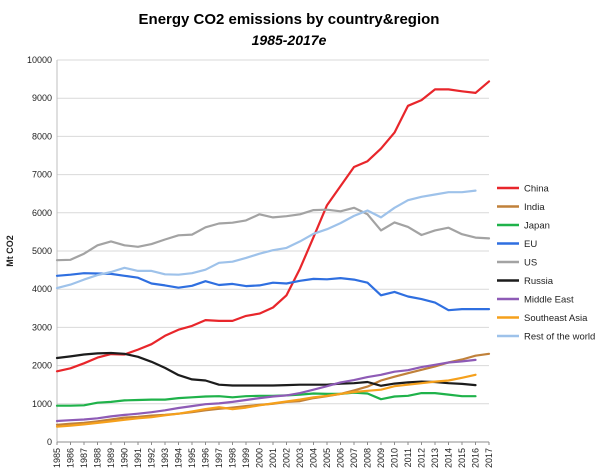 The image size is (600, 473). I want to click on x-tick-label: 2000, so click(260, 458).